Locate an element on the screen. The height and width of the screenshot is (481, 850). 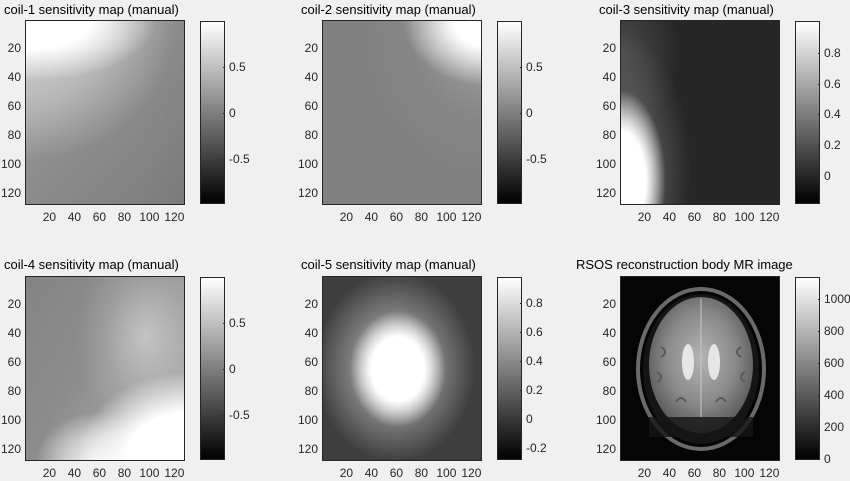
coil-5-colorbar is located at coordinates (509, 368).